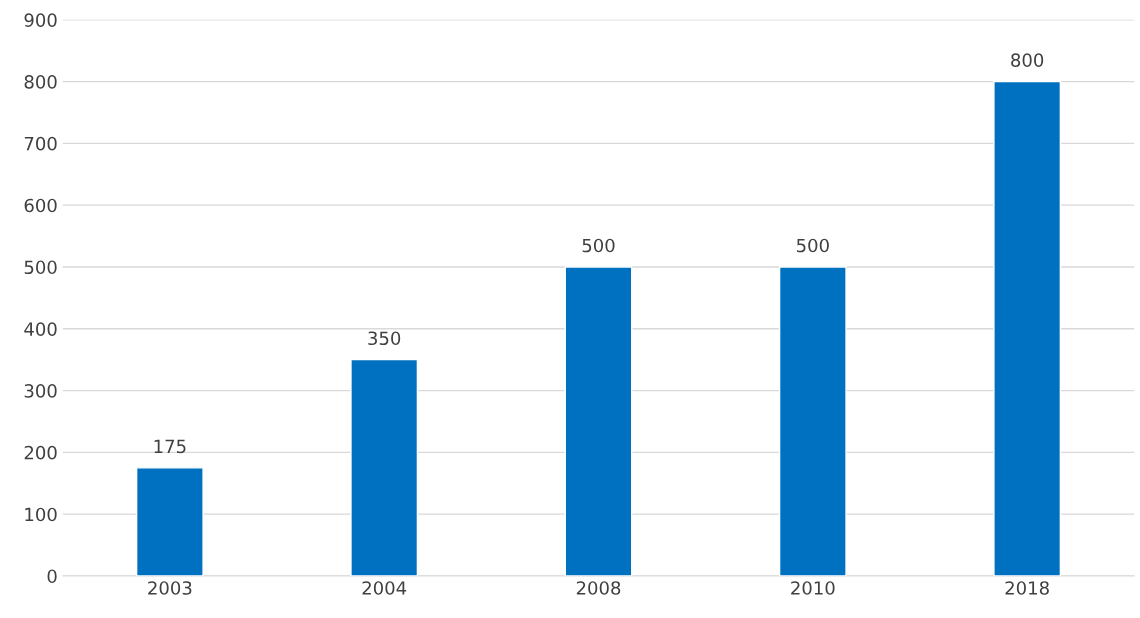 The height and width of the screenshot is (618, 1140). Describe the element at coordinates (41, 514) in the screenshot. I see `y-tick-label: 100` at that location.